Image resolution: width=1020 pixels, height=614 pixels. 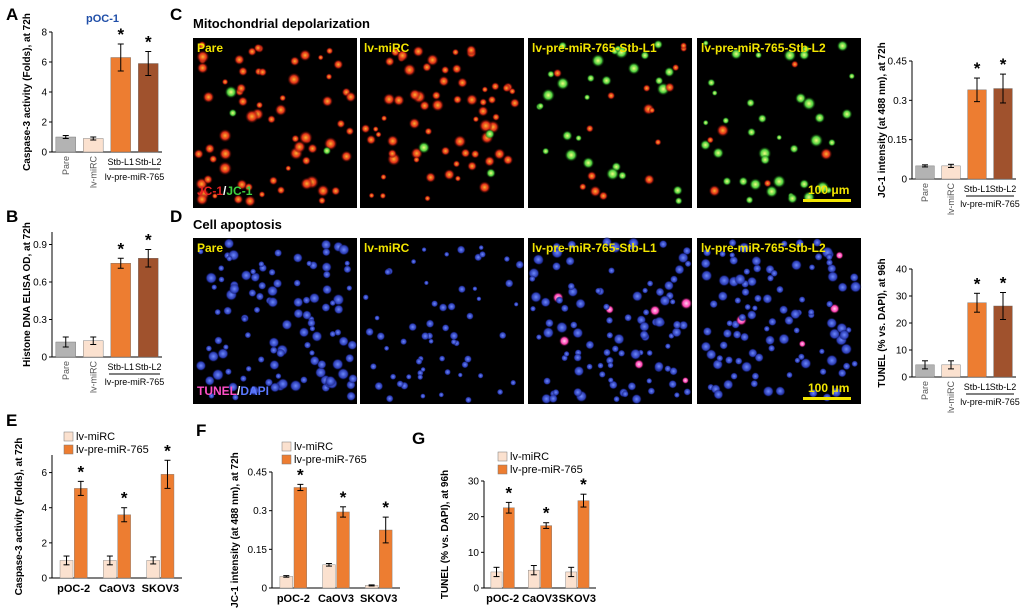 What do you see at coordinates (235, 530) in the screenshot?
I see `y-axis-label: JC-1 intensity (at 488 nm), at 72h` at bounding box center [235, 530].